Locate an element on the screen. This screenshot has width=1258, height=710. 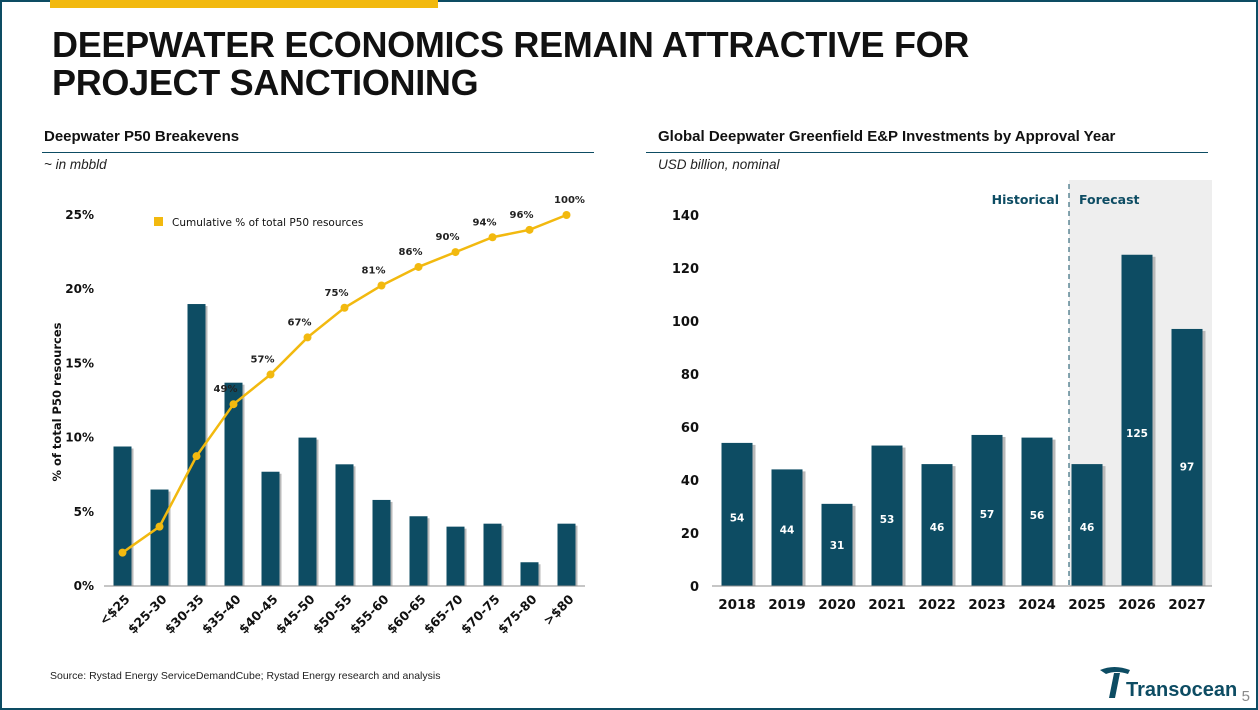
x-tick-label: 2023 is located at coordinates (987, 605).